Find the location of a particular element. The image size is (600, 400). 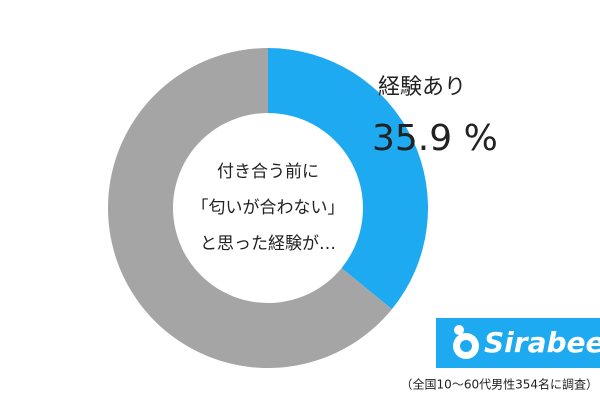

logo-text: Sirabee is located at coordinates (542, 342).